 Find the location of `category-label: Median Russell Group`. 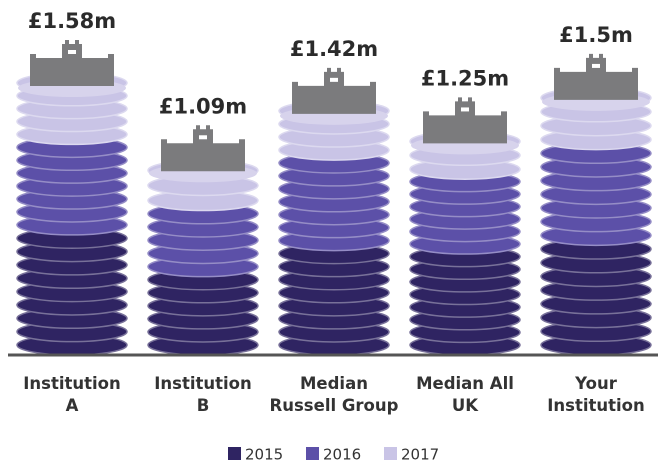

category-label: Median Russell Group is located at coordinates (334, 394).